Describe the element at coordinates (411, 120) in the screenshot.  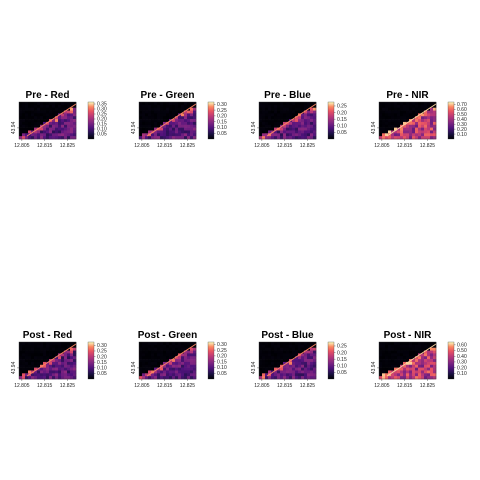
I see `coastline` at that location.